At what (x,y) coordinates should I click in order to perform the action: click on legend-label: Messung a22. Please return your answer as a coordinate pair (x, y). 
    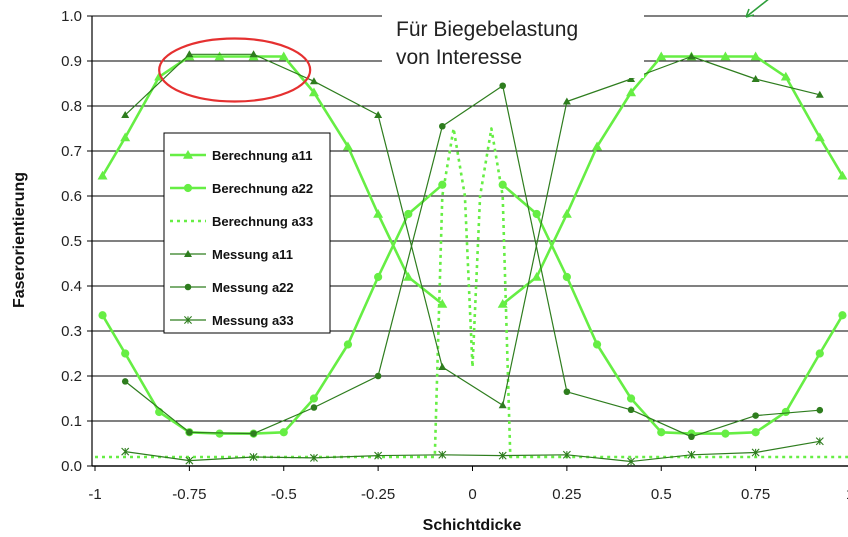
    Looking at the image, I should click on (253, 287).